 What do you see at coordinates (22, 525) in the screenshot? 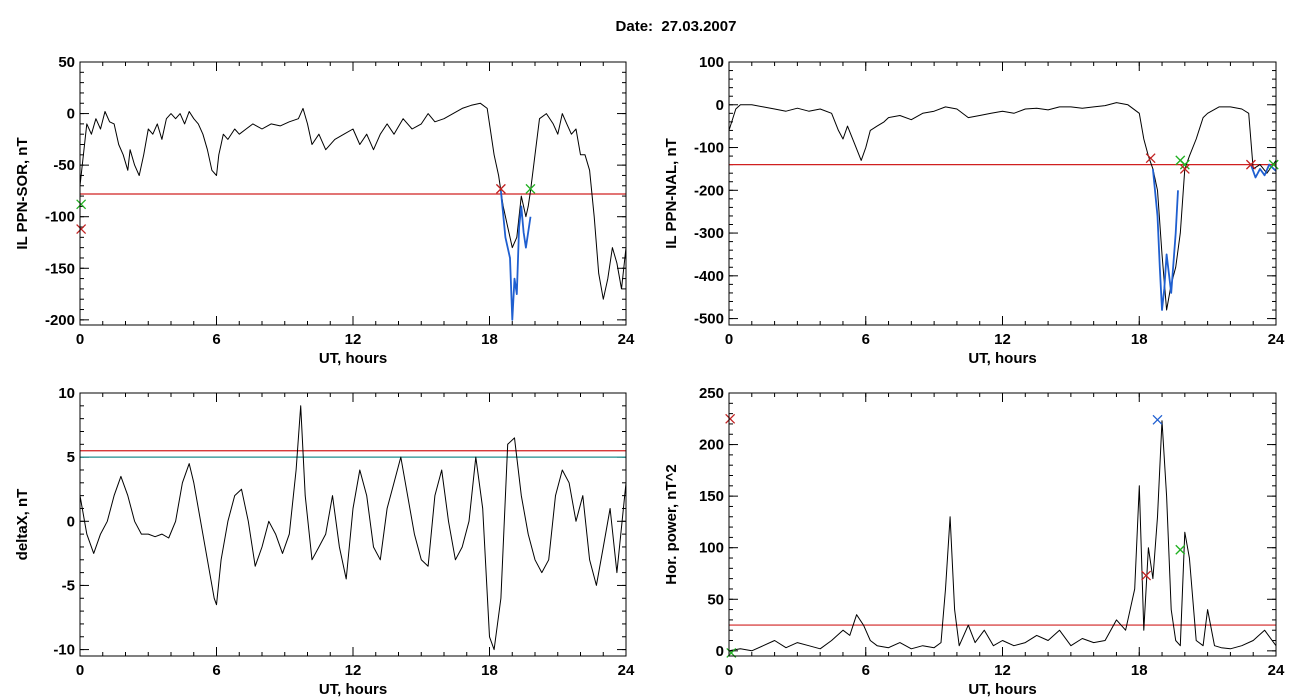
I see `y-axis-label: deltaX, nT` at bounding box center [22, 525].